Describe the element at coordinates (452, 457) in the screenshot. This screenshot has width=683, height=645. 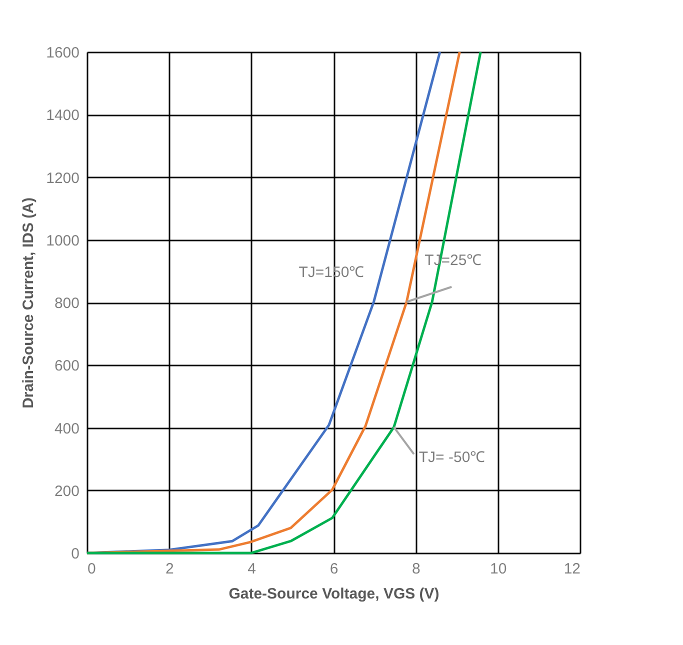
I see `annotation: TJ= -50℃` at that location.